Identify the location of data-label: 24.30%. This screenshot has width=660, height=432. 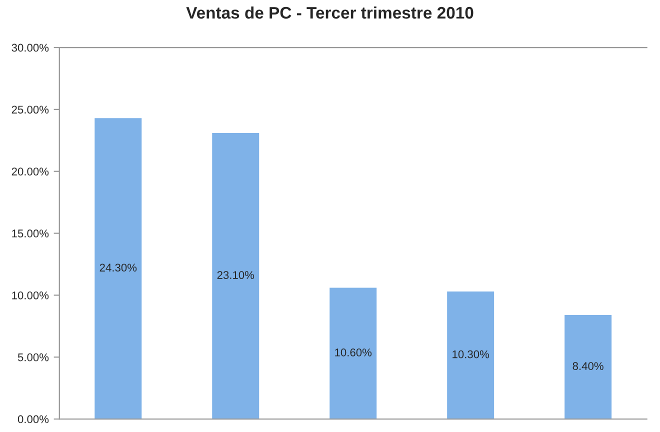
(118, 268).